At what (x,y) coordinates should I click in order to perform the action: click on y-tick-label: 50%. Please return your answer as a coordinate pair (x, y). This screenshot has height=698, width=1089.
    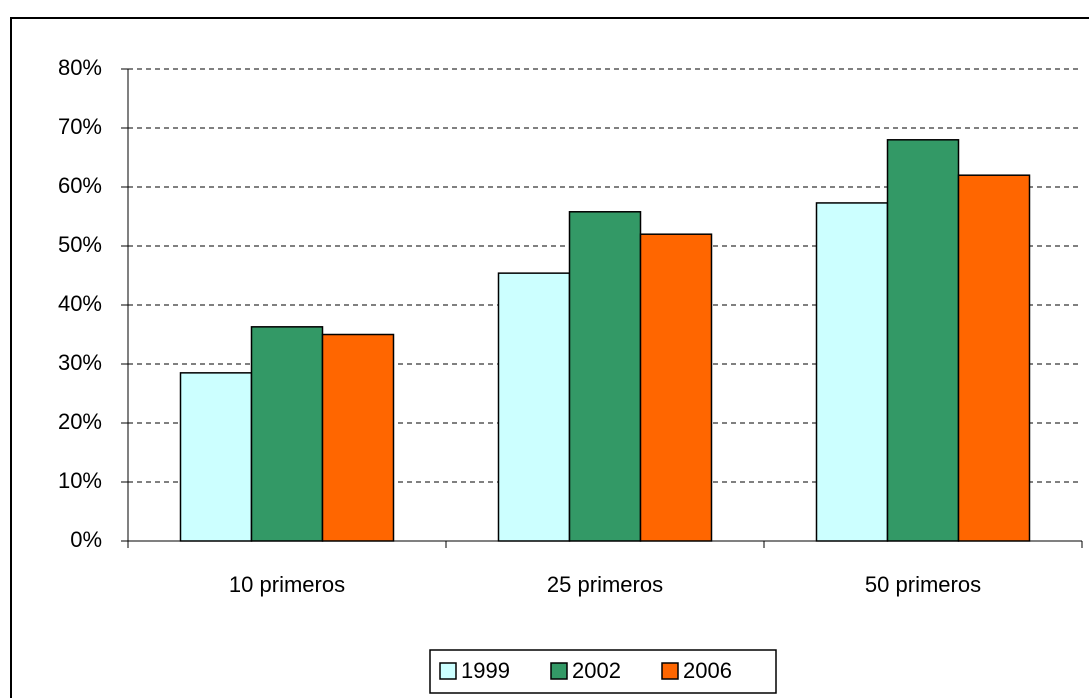
    Looking at the image, I should click on (80, 244).